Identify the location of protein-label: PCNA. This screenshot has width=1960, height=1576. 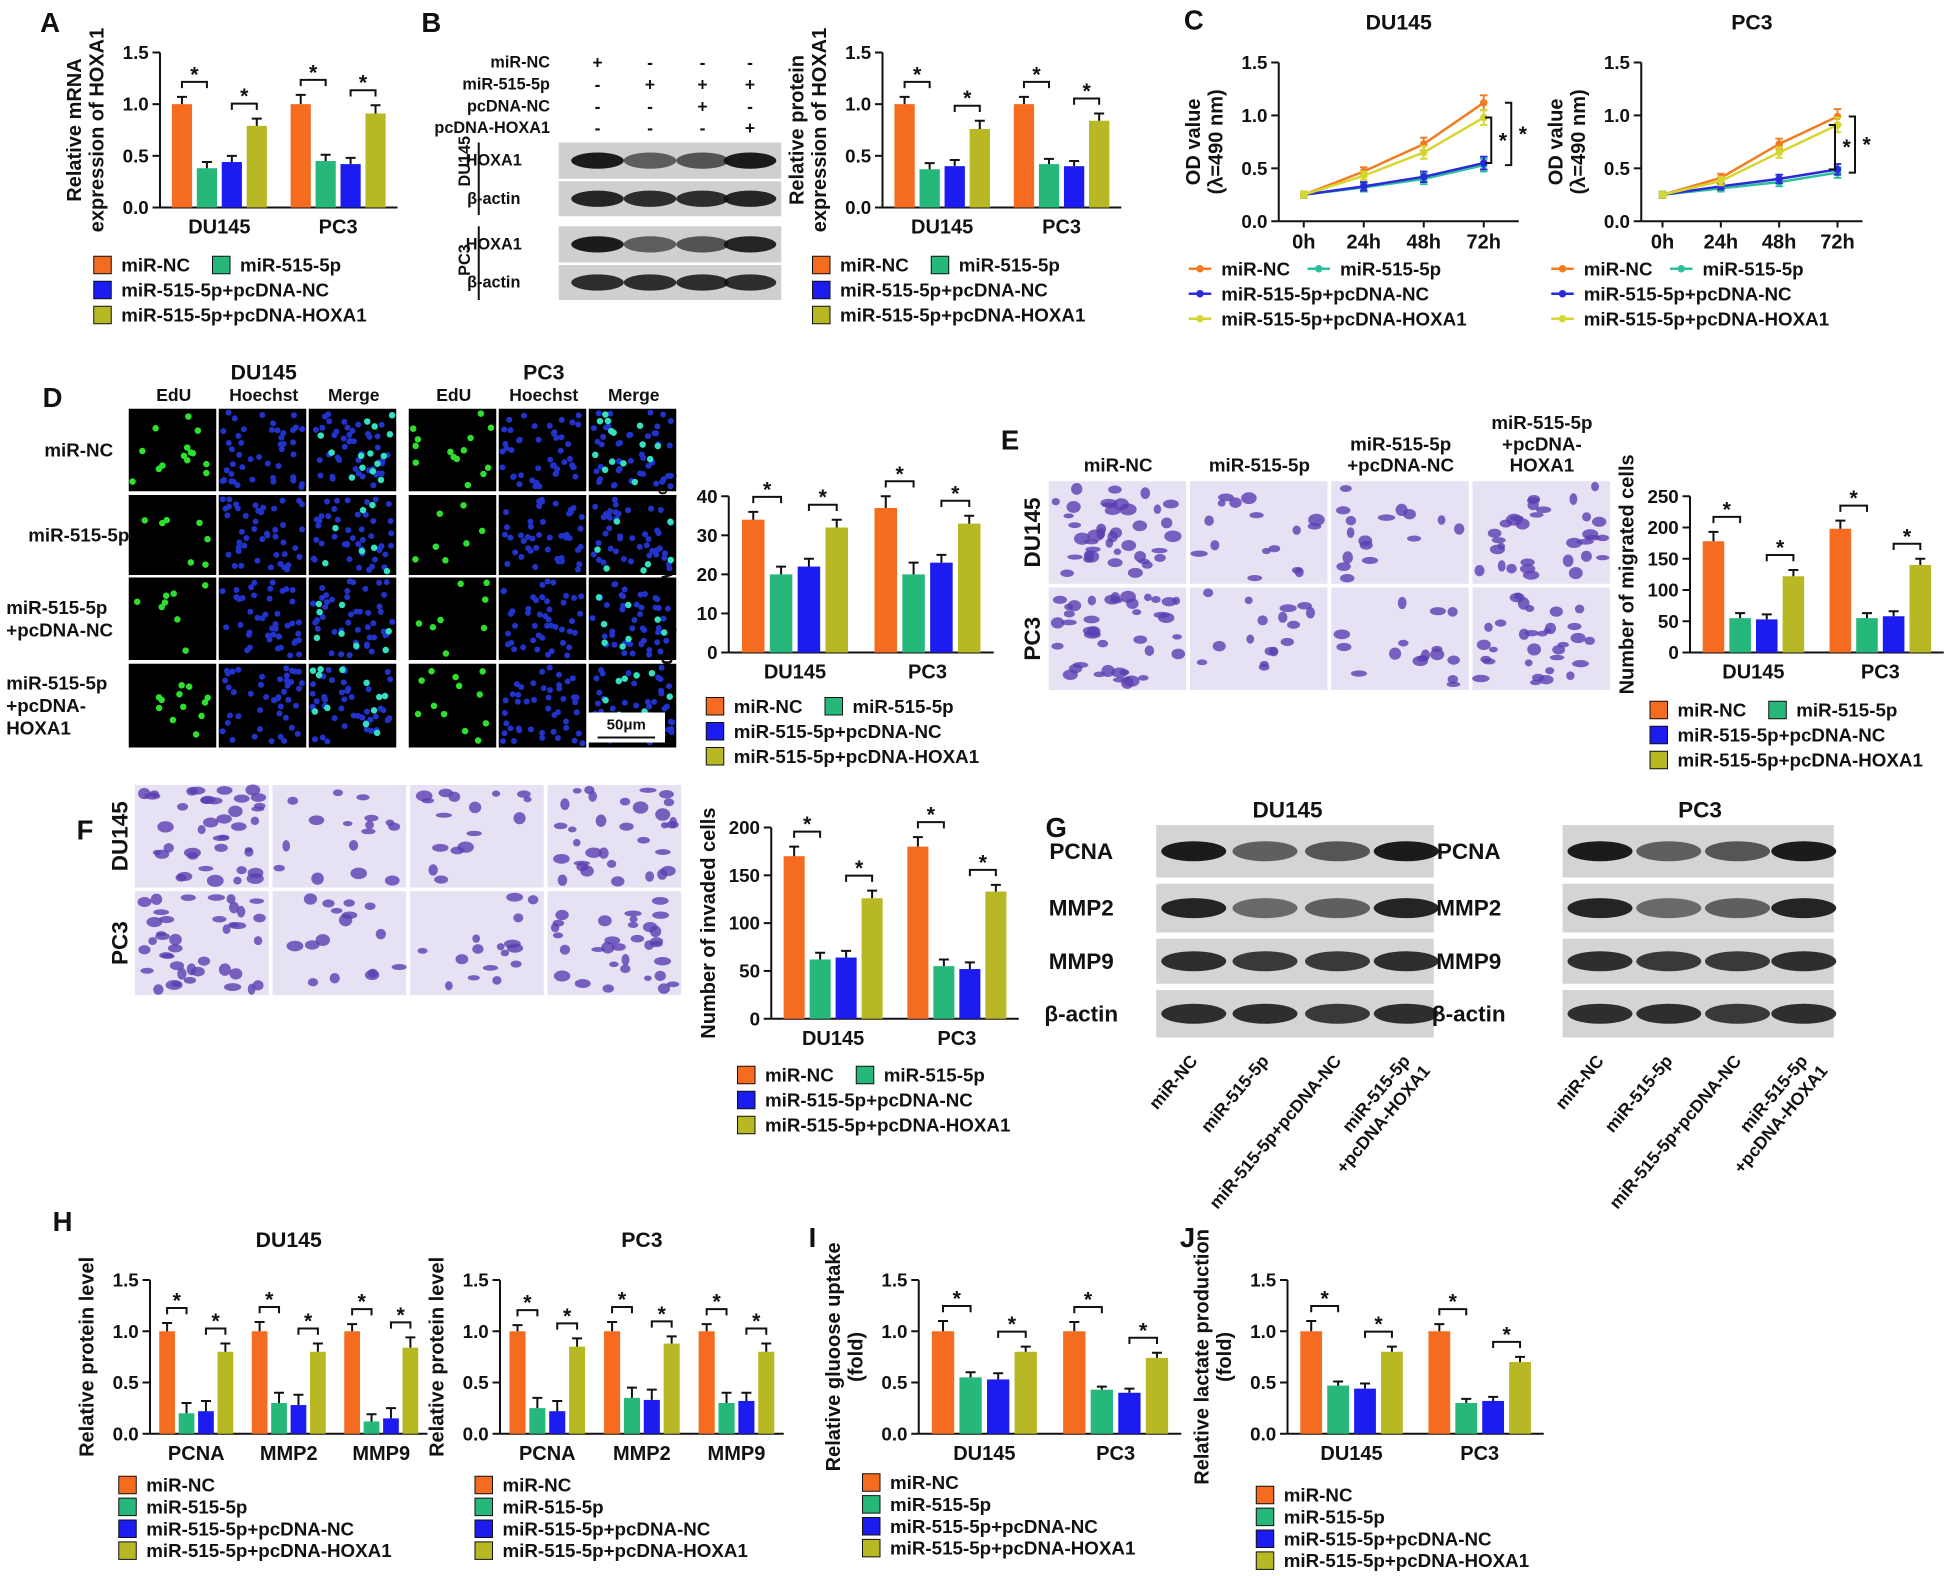
(1081, 851).